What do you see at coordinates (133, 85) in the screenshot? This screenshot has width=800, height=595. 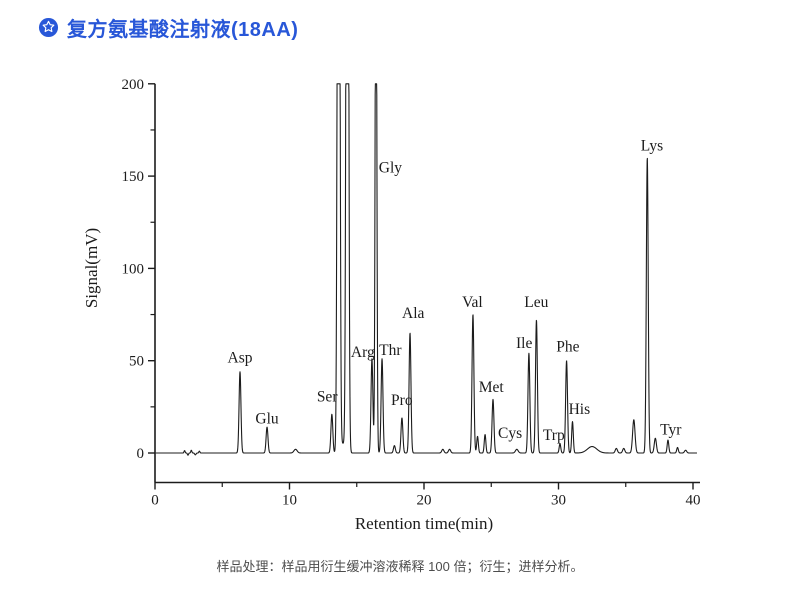 I see `y-tick-label: 200` at bounding box center [133, 85].